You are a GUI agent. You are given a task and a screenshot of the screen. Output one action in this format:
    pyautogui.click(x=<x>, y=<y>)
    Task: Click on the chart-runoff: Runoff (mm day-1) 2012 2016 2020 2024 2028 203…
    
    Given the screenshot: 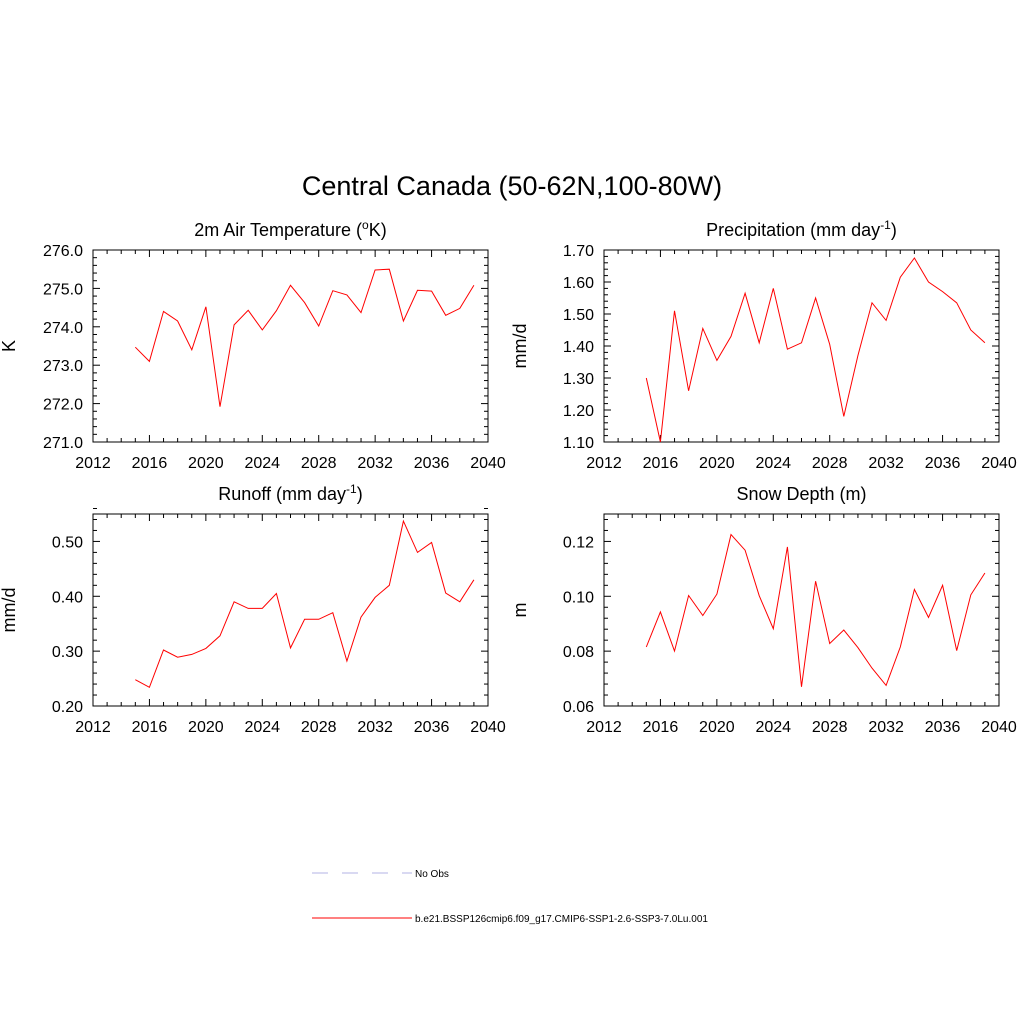 What is the action you would take?
    pyautogui.click(x=253, y=609)
    